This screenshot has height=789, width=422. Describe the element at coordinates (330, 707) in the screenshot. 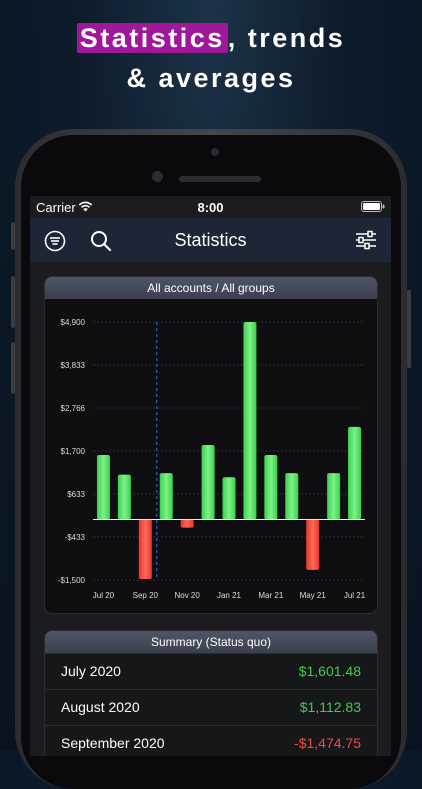

I see `summary-row-amount: $1,112.83` at that location.